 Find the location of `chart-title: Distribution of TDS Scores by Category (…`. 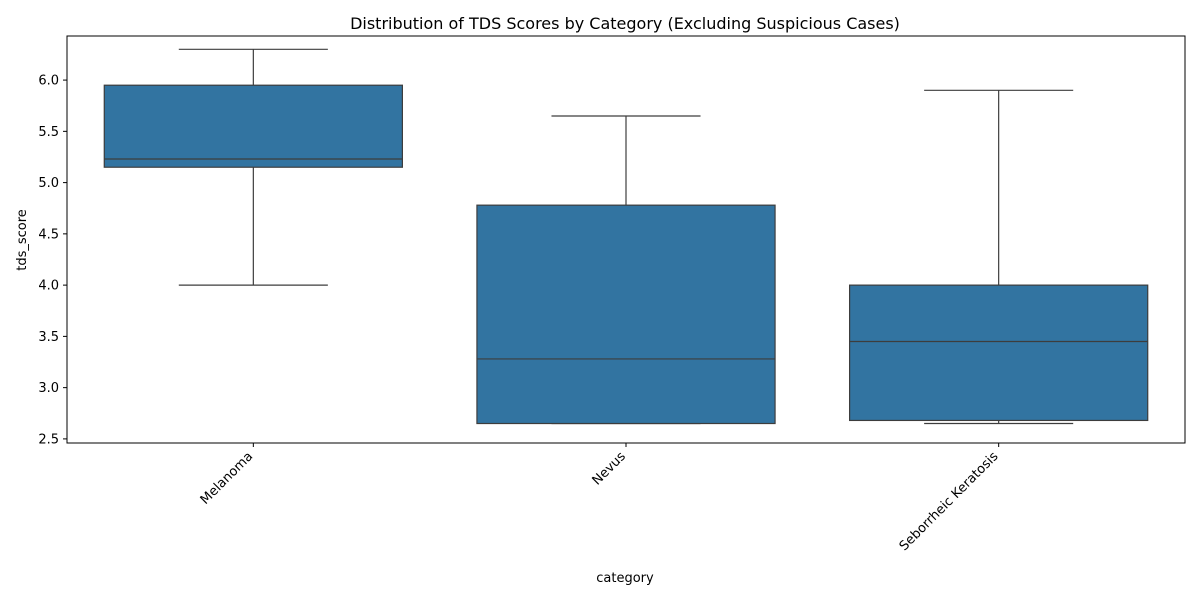

chart-title: Distribution of TDS Scores by Category (… is located at coordinates (625, 23).